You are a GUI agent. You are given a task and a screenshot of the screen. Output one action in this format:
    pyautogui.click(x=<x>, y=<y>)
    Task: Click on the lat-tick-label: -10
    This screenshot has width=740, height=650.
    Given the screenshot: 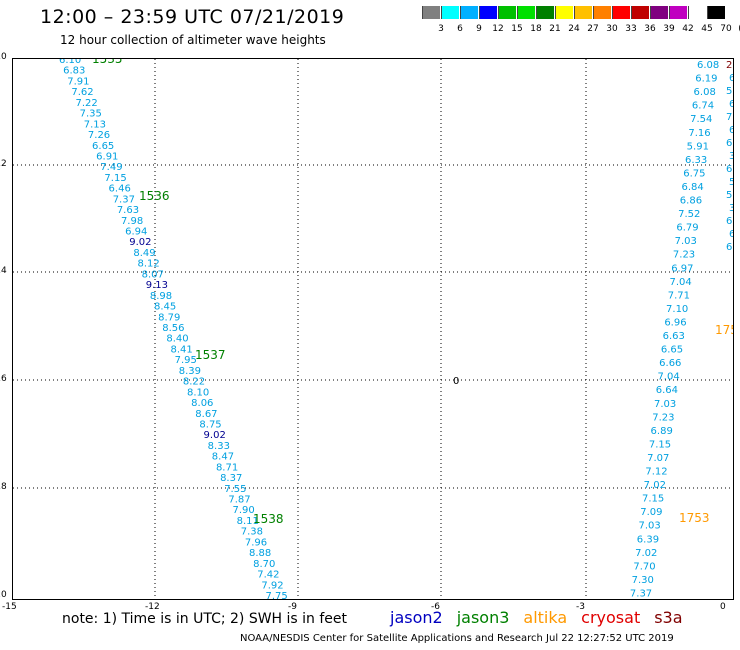 What is the action you would take?
    pyautogui.click(x=3, y=57)
    